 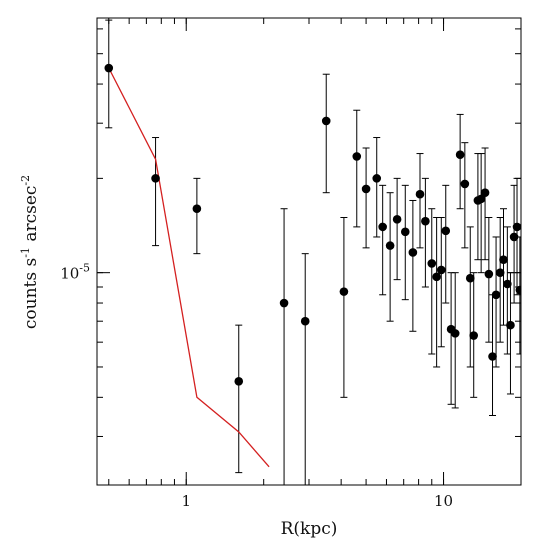 What do you see at coordinates (443, 501) in the screenshot?
I see `x-tick-label: 10` at bounding box center [443, 501].